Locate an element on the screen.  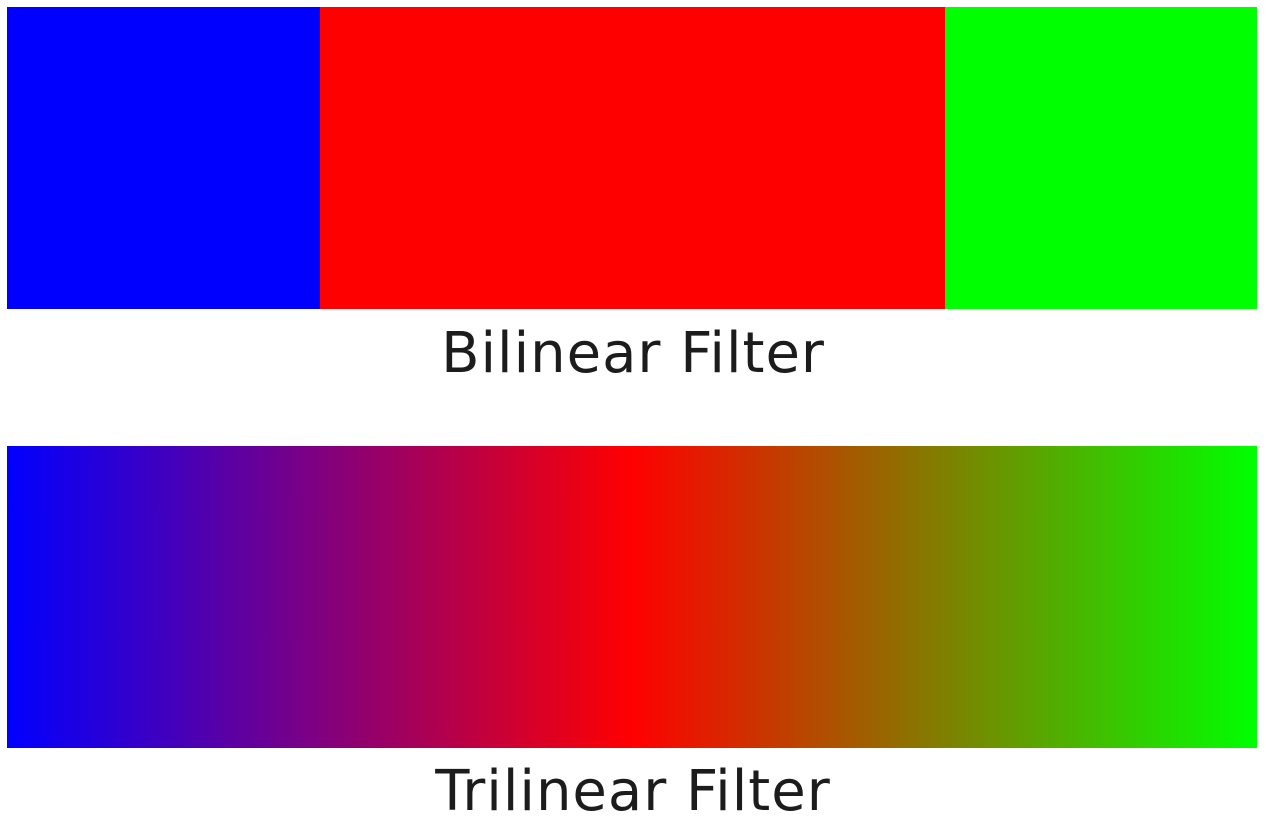
bilinear-green-segment is located at coordinates (1100, 158).